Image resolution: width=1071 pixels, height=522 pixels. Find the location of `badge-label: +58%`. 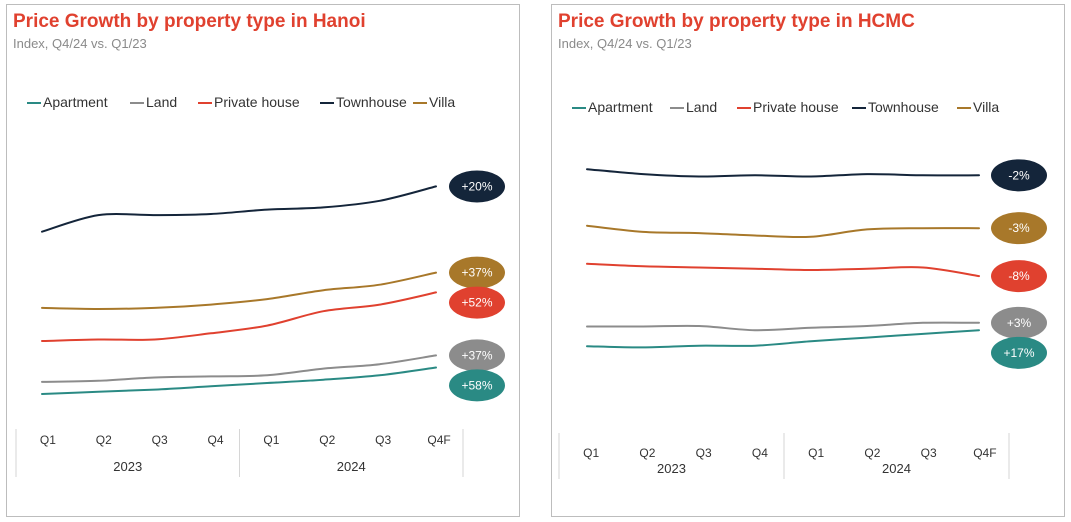

badge-label: +58% is located at coordinates (476, 385).